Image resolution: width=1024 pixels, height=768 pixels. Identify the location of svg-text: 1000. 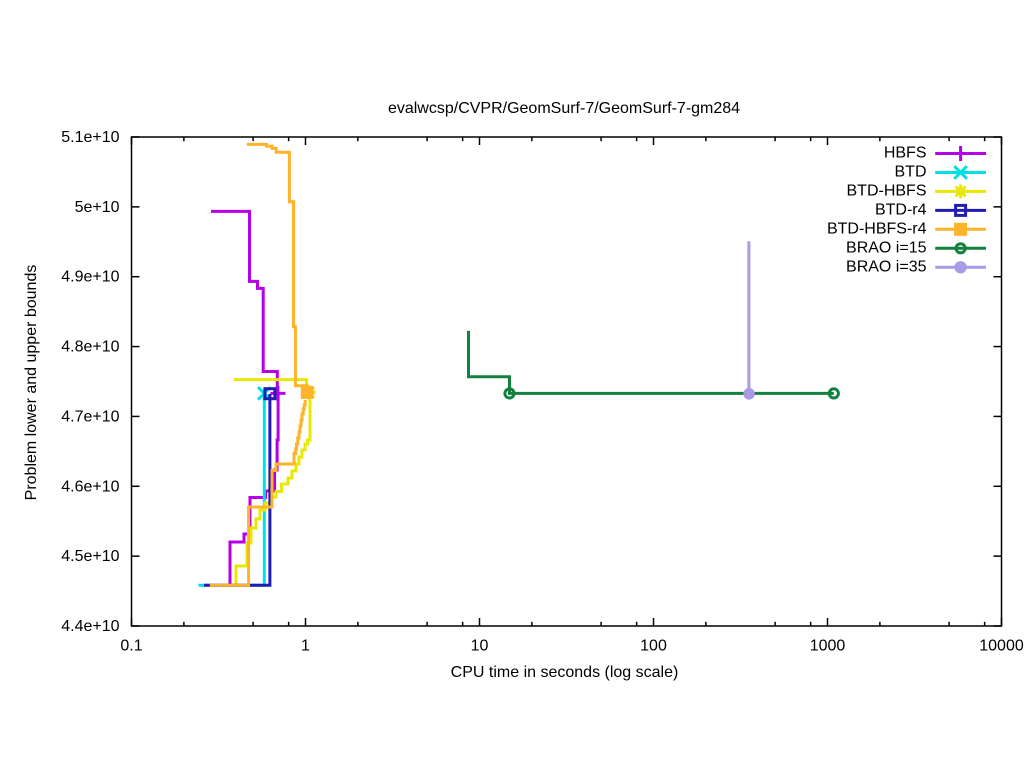
(828, 646).